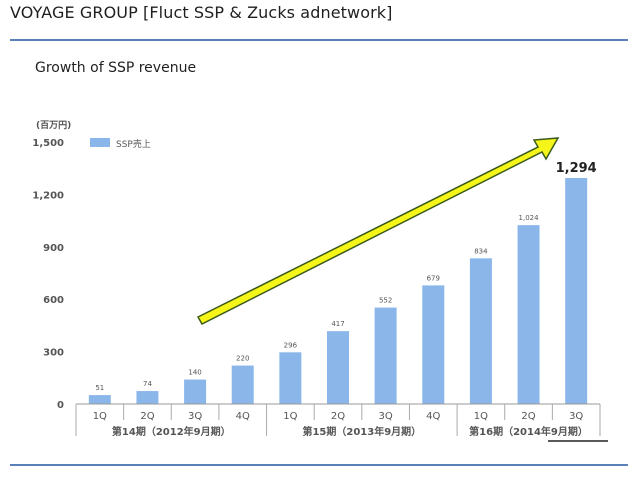 This screenshot has height=479, width=638. What do you see at coordinates (171, 431) in the screenshot?
I see `x-group-label: 第14期（2012年9月期）` at bounding box center [171, 431].